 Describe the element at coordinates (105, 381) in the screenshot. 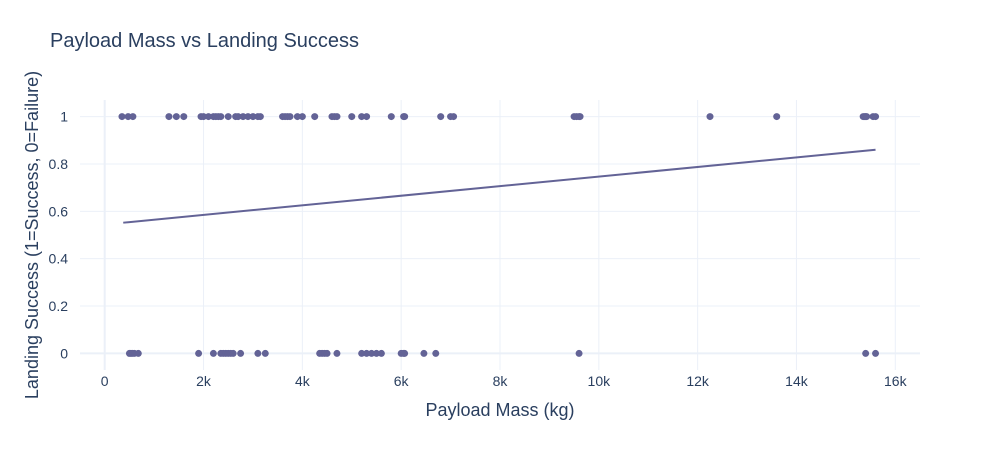

I see `x-tick-label: 0` at that location.